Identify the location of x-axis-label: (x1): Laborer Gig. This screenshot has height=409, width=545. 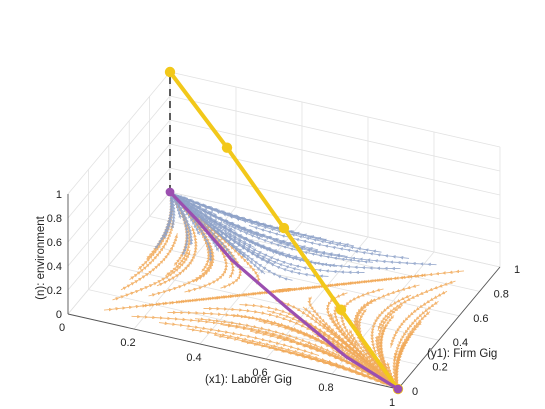
(248, 380).